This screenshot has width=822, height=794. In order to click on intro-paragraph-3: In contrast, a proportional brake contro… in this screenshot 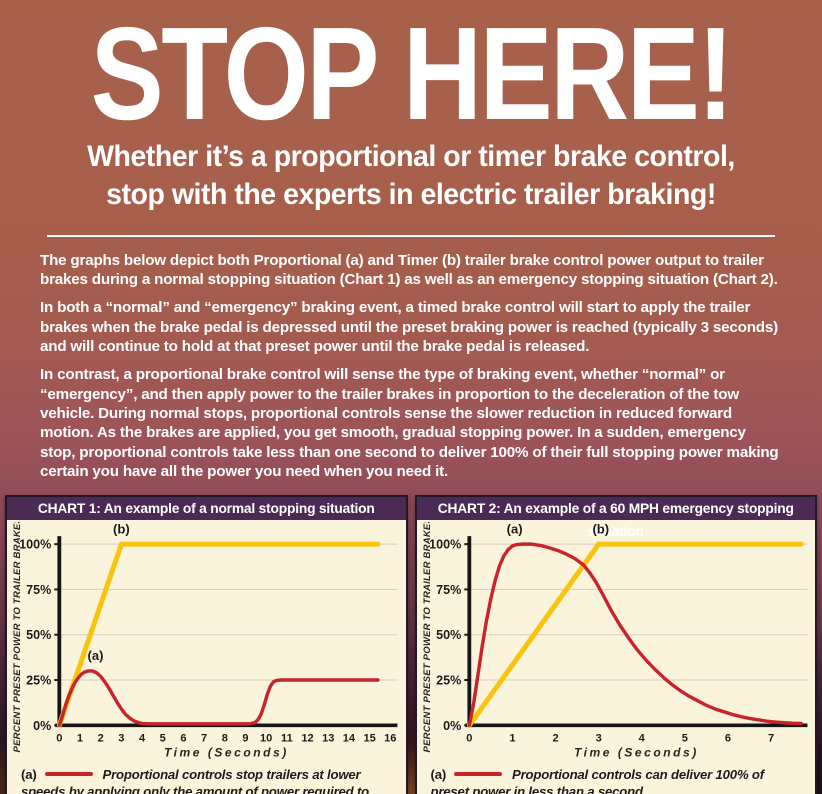, I will do `click(409, 423)`.